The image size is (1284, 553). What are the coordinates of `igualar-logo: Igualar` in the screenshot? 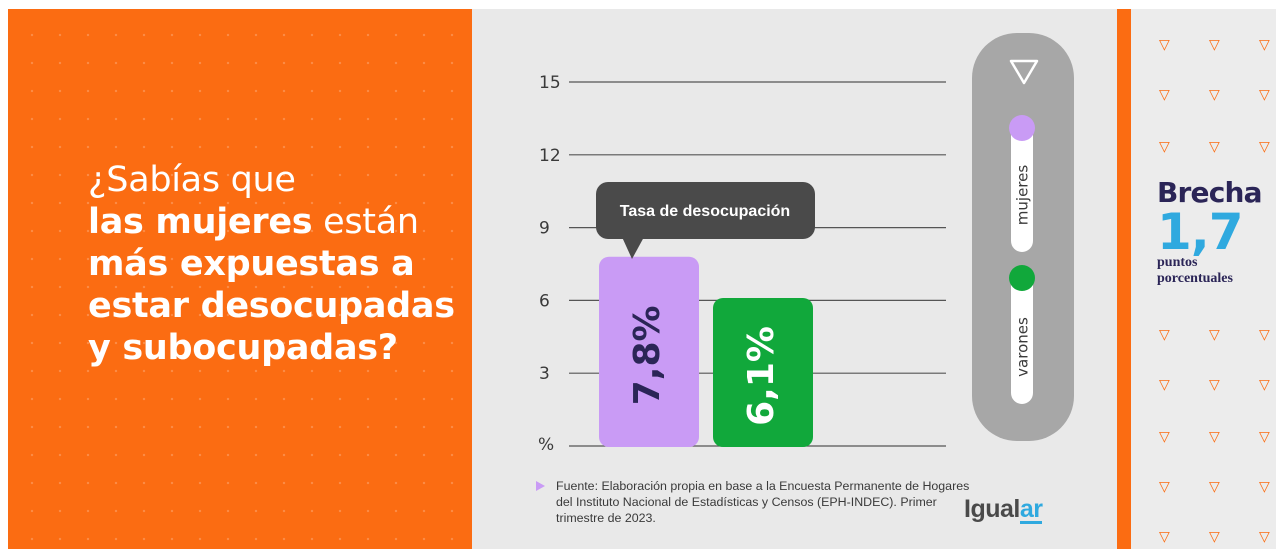 It's located at (1003, 509).